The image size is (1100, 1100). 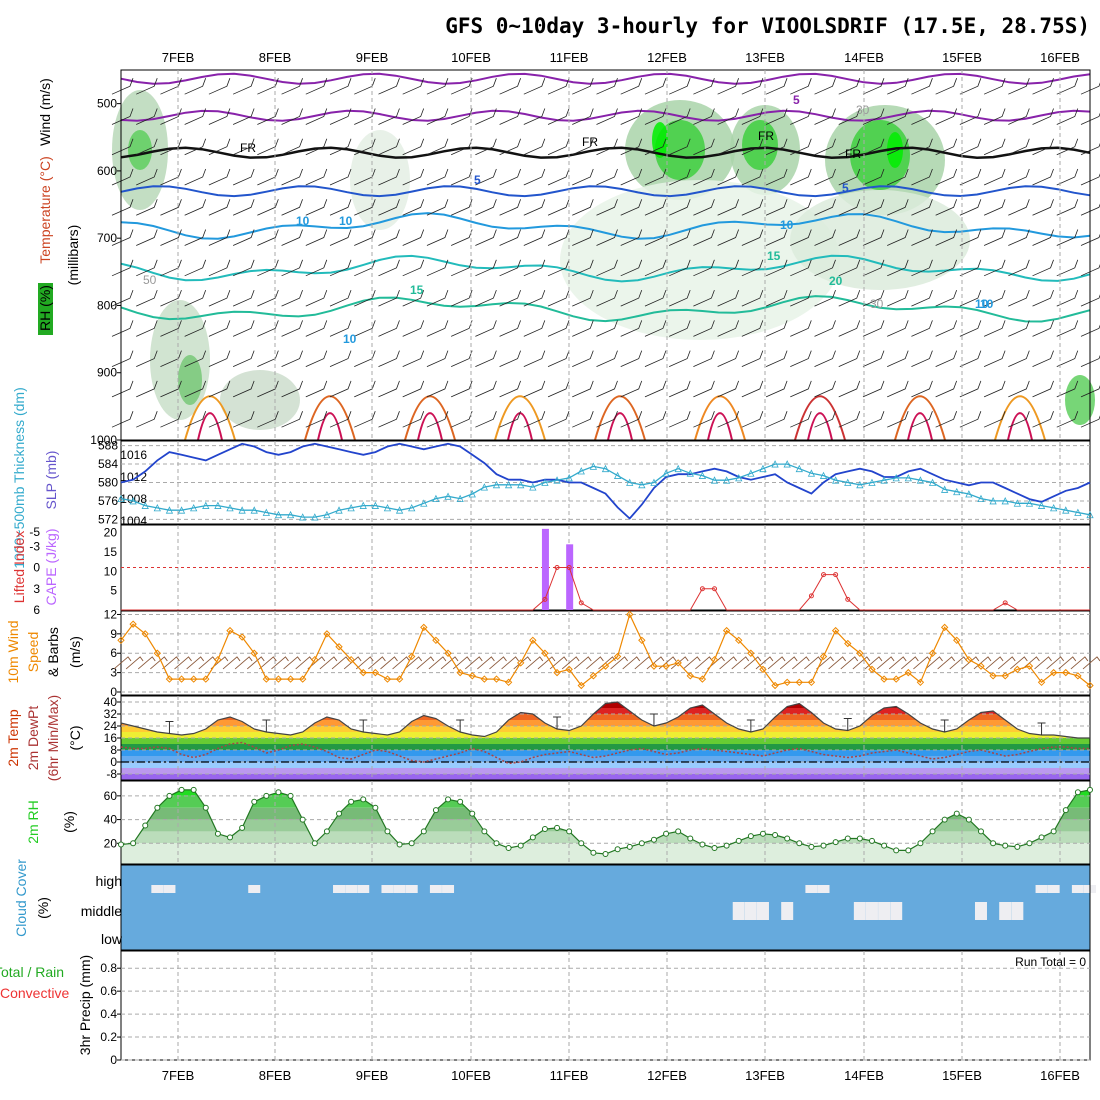 What do you see at coordinates (895, 150) in the screenshot?
I see `rh-region` at bounding box center [895, 150].